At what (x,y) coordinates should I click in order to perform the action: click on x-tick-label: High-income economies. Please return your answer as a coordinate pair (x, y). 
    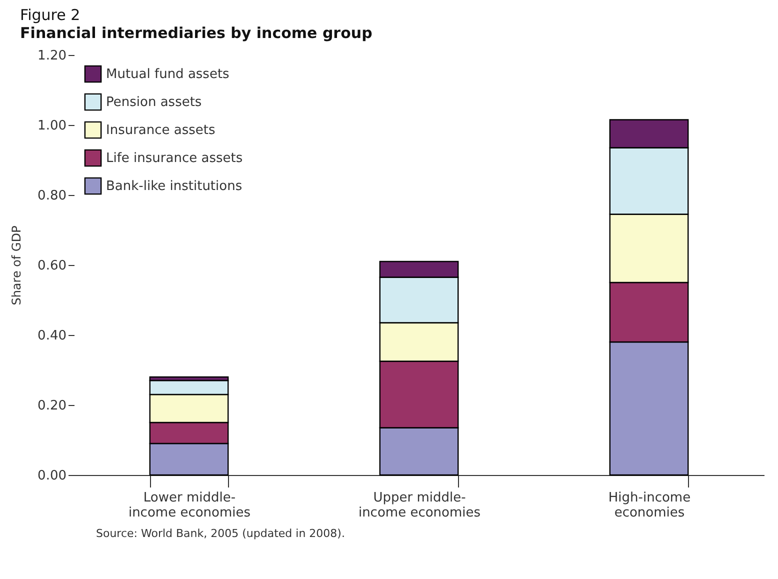
    Looking at the image, I should click on (649, 505).